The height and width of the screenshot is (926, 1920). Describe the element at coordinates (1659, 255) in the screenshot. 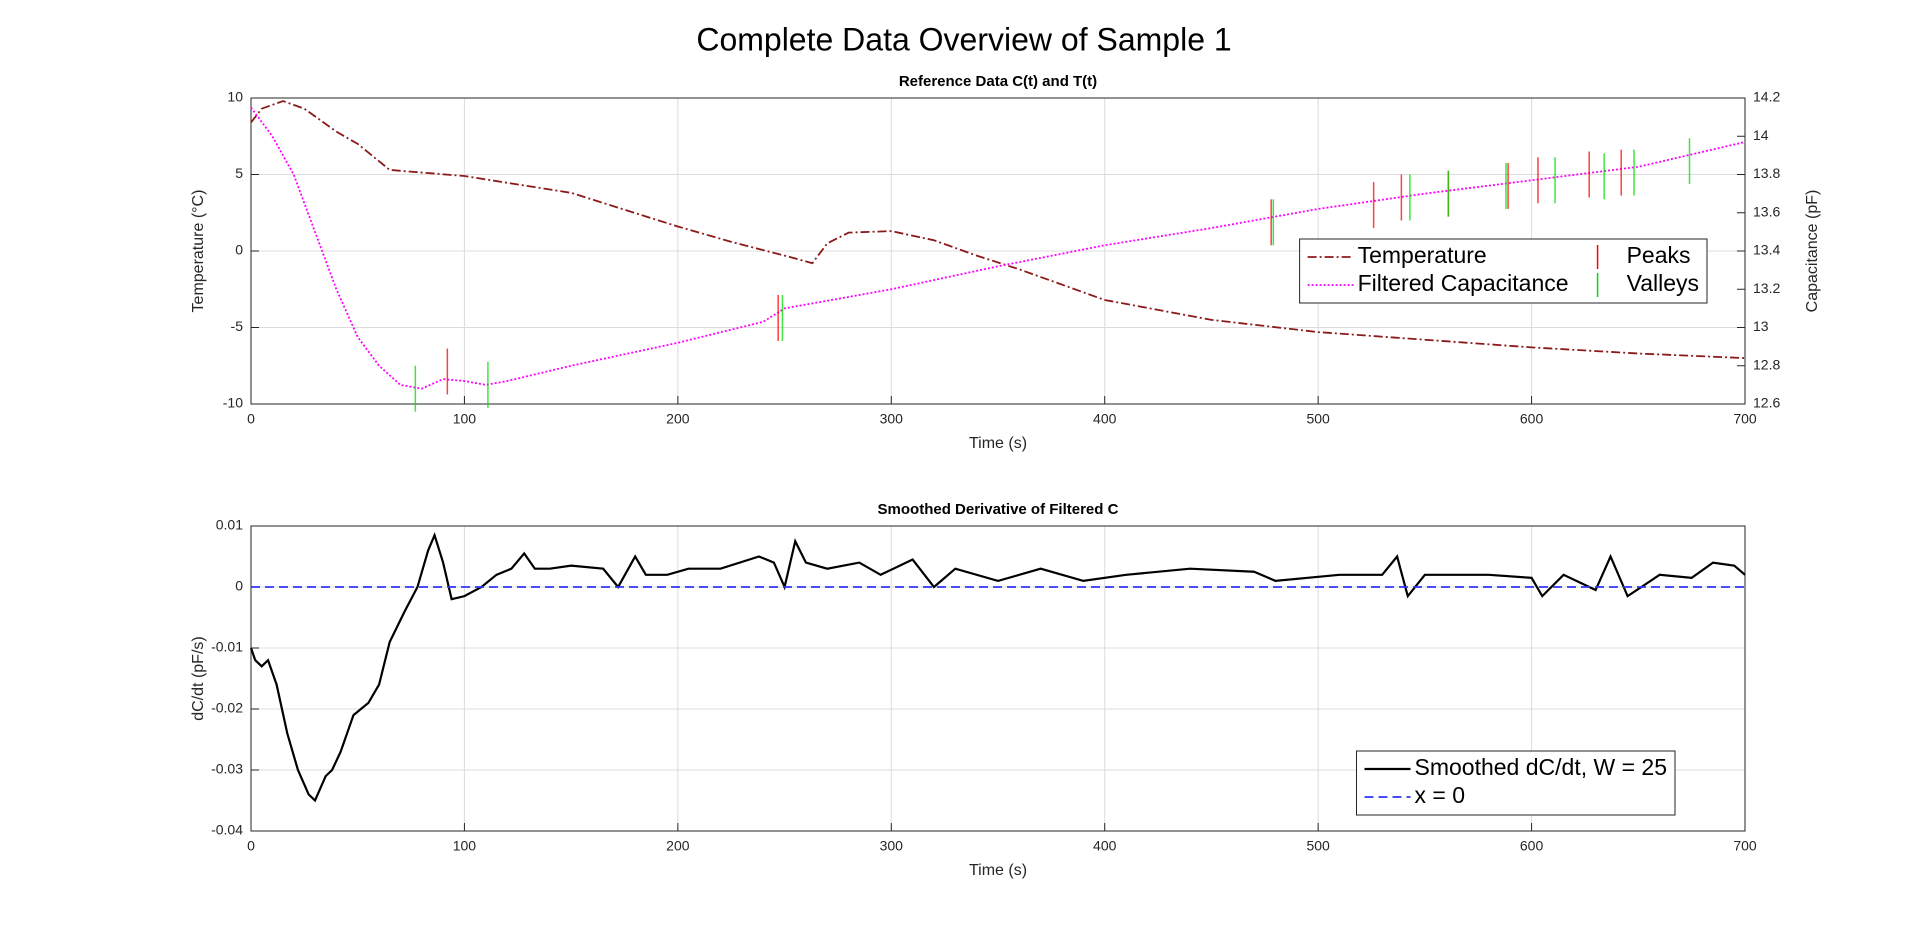

I see `legend-label: Peaks` at that location.